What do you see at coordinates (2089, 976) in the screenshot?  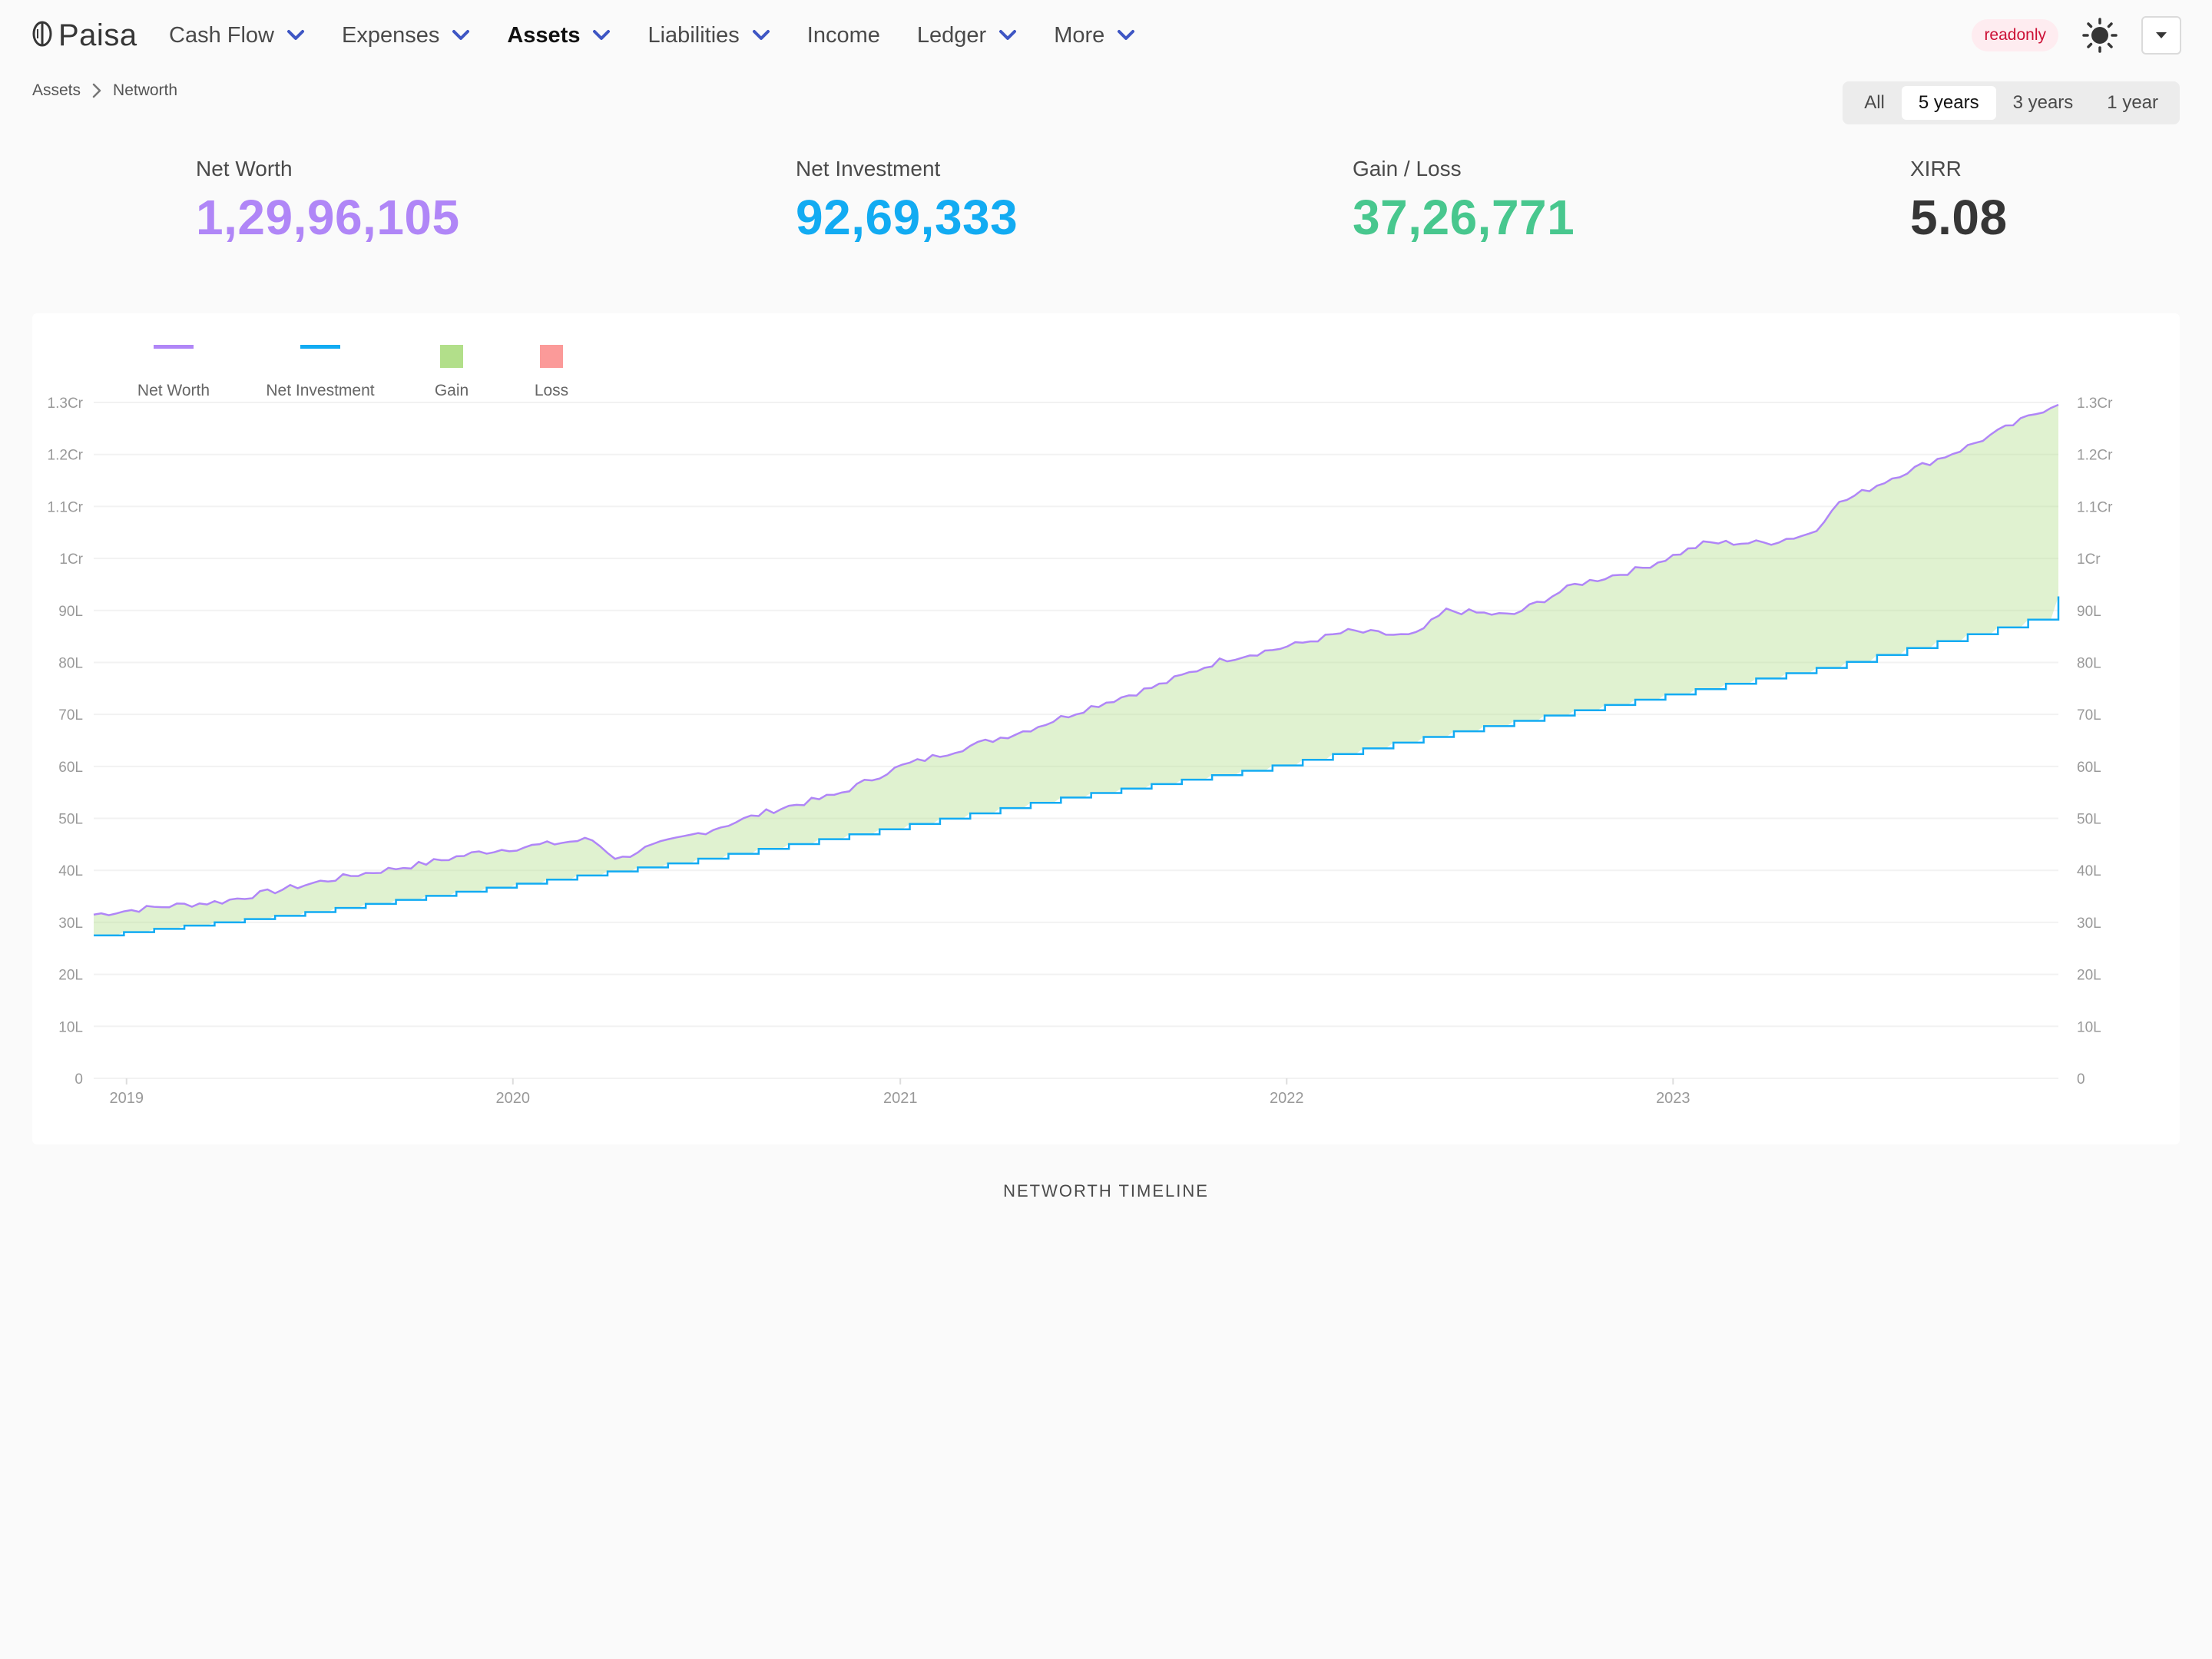 I see `y-tick-label-right: 20L` at bounding box center [2089, 976].